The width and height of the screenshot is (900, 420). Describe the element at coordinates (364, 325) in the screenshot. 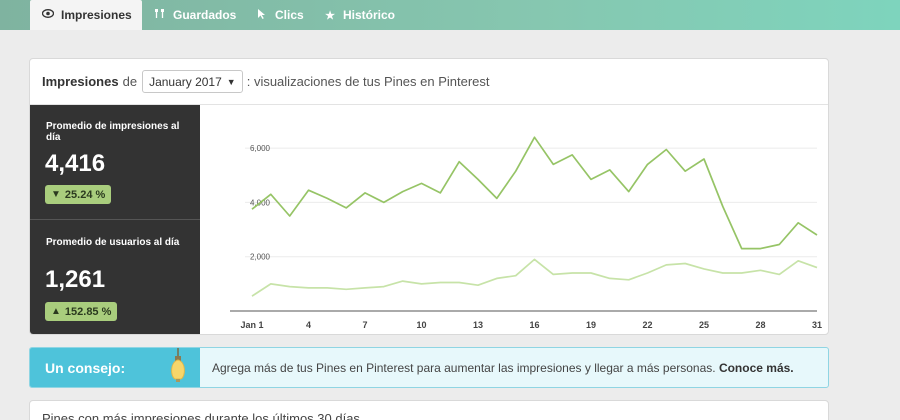

I see `x-tick-label: 7` at that location.